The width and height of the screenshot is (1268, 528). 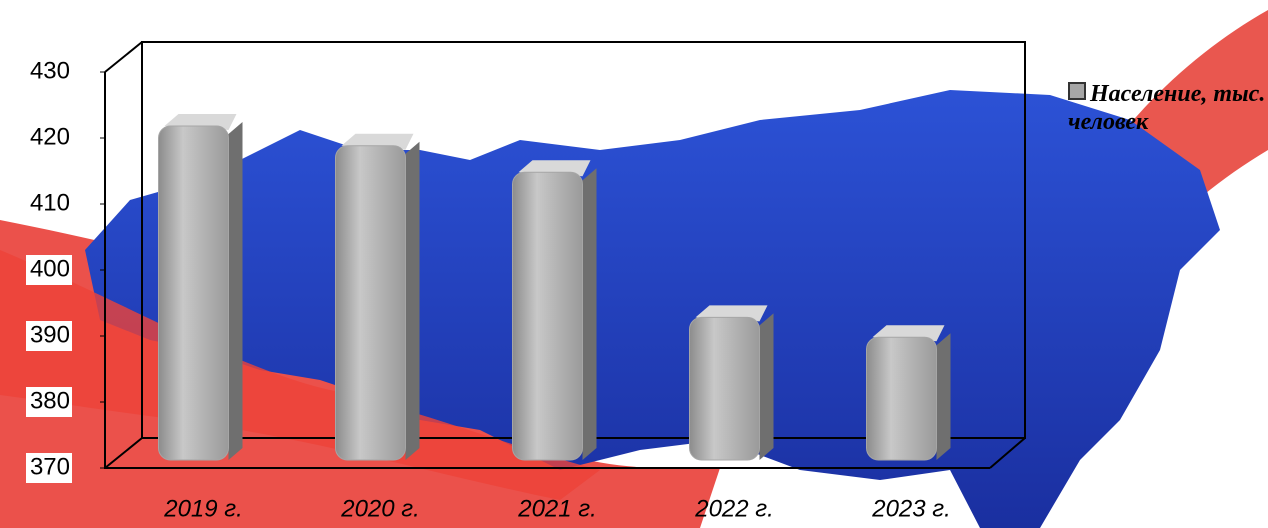 I want to click on y-tick-label: 400, so click(x=50, y=268).